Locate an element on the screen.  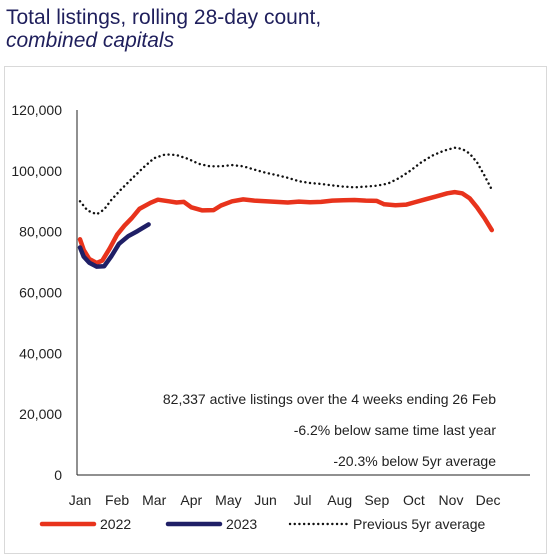
x-tick-label: Apr is located at coordinates (191, 500).